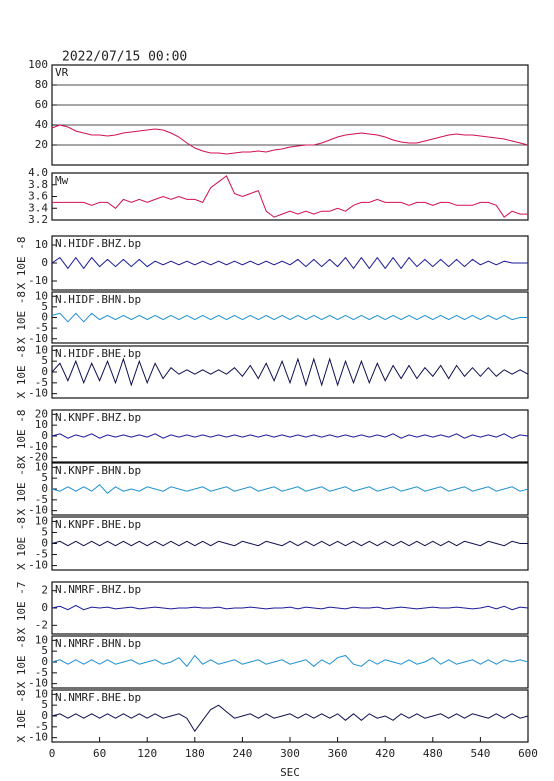  What do you see at coordinates (41, 624) in the screenshot?
I see `y-tick-label: -2` at bounding box center [41, 624].